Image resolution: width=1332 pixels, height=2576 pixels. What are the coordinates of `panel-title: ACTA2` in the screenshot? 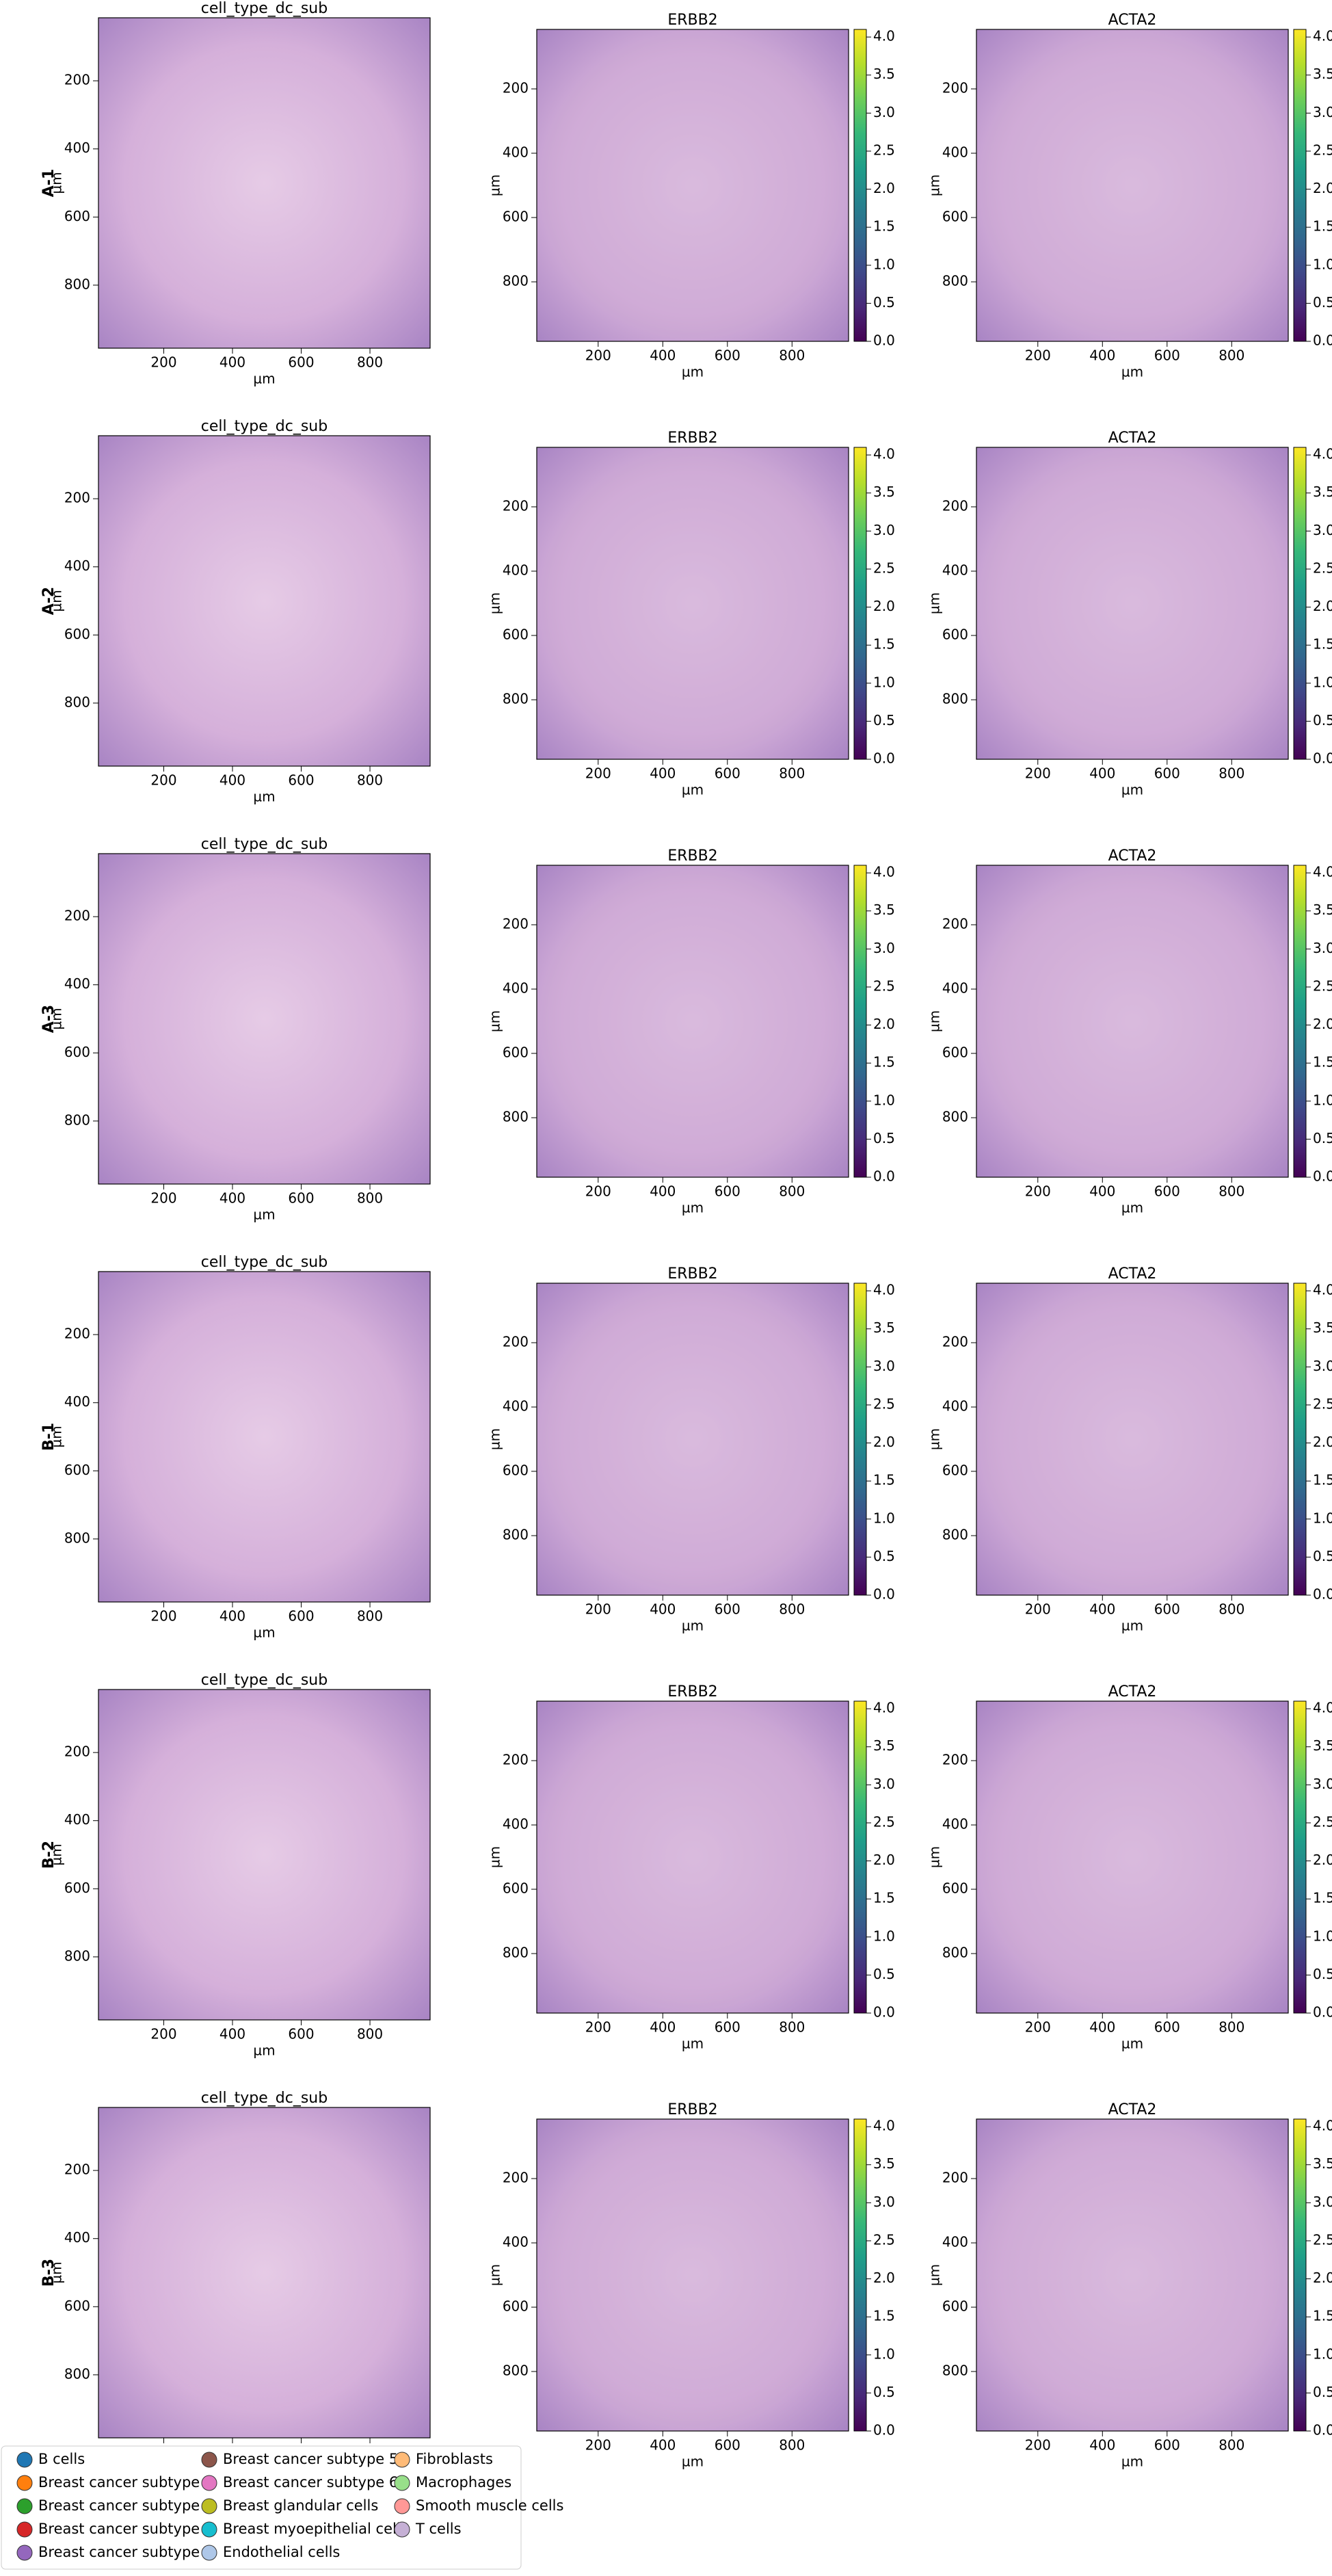 It's located at (1132, 2109).